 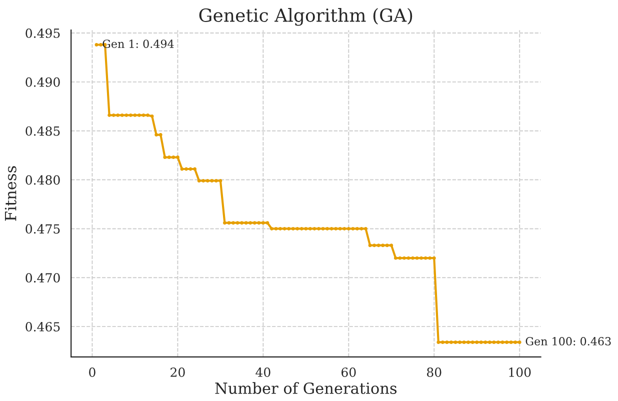 I want to click on y-tick-label: 0.475, so click(x=43, y=229).